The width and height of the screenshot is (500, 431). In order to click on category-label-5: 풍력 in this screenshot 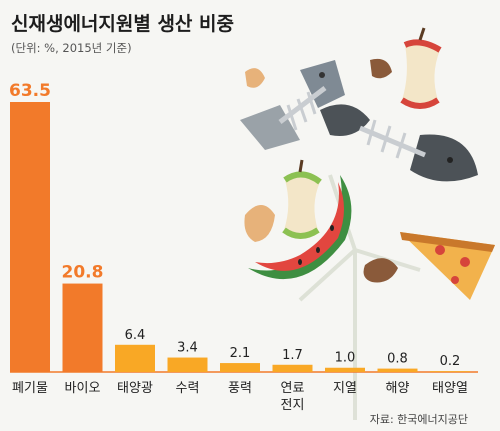, I will do `click(240, 388)`.